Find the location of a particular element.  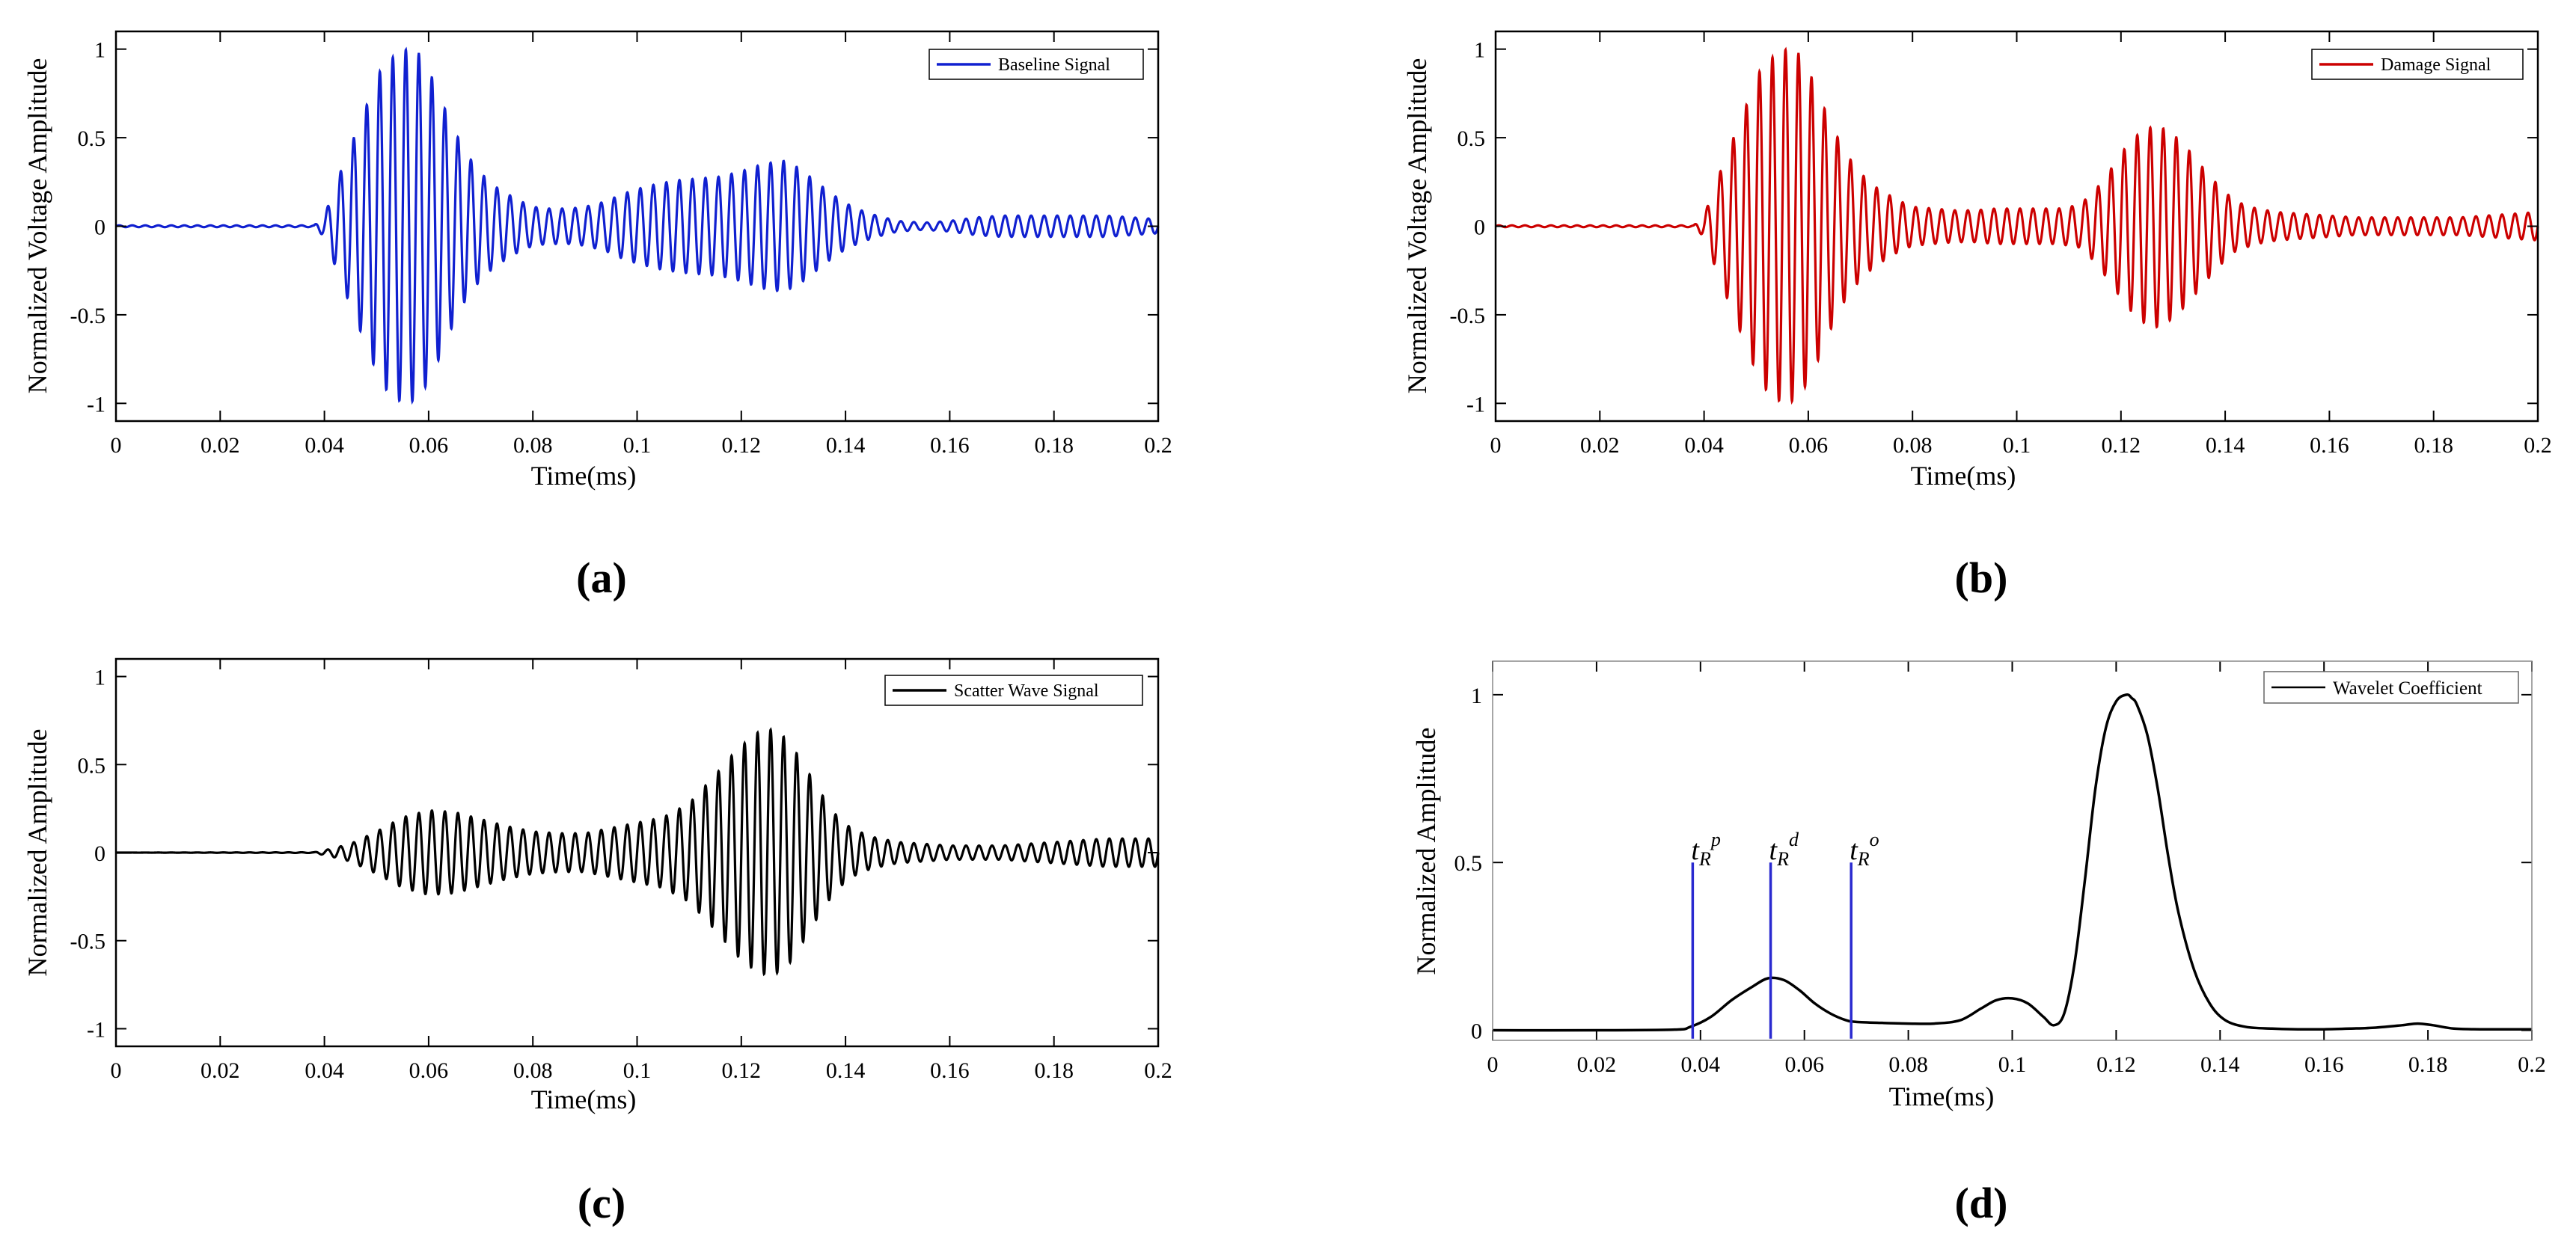

panel-d-xtick-label: 0.16 is located at coordinates (2324, 1065).